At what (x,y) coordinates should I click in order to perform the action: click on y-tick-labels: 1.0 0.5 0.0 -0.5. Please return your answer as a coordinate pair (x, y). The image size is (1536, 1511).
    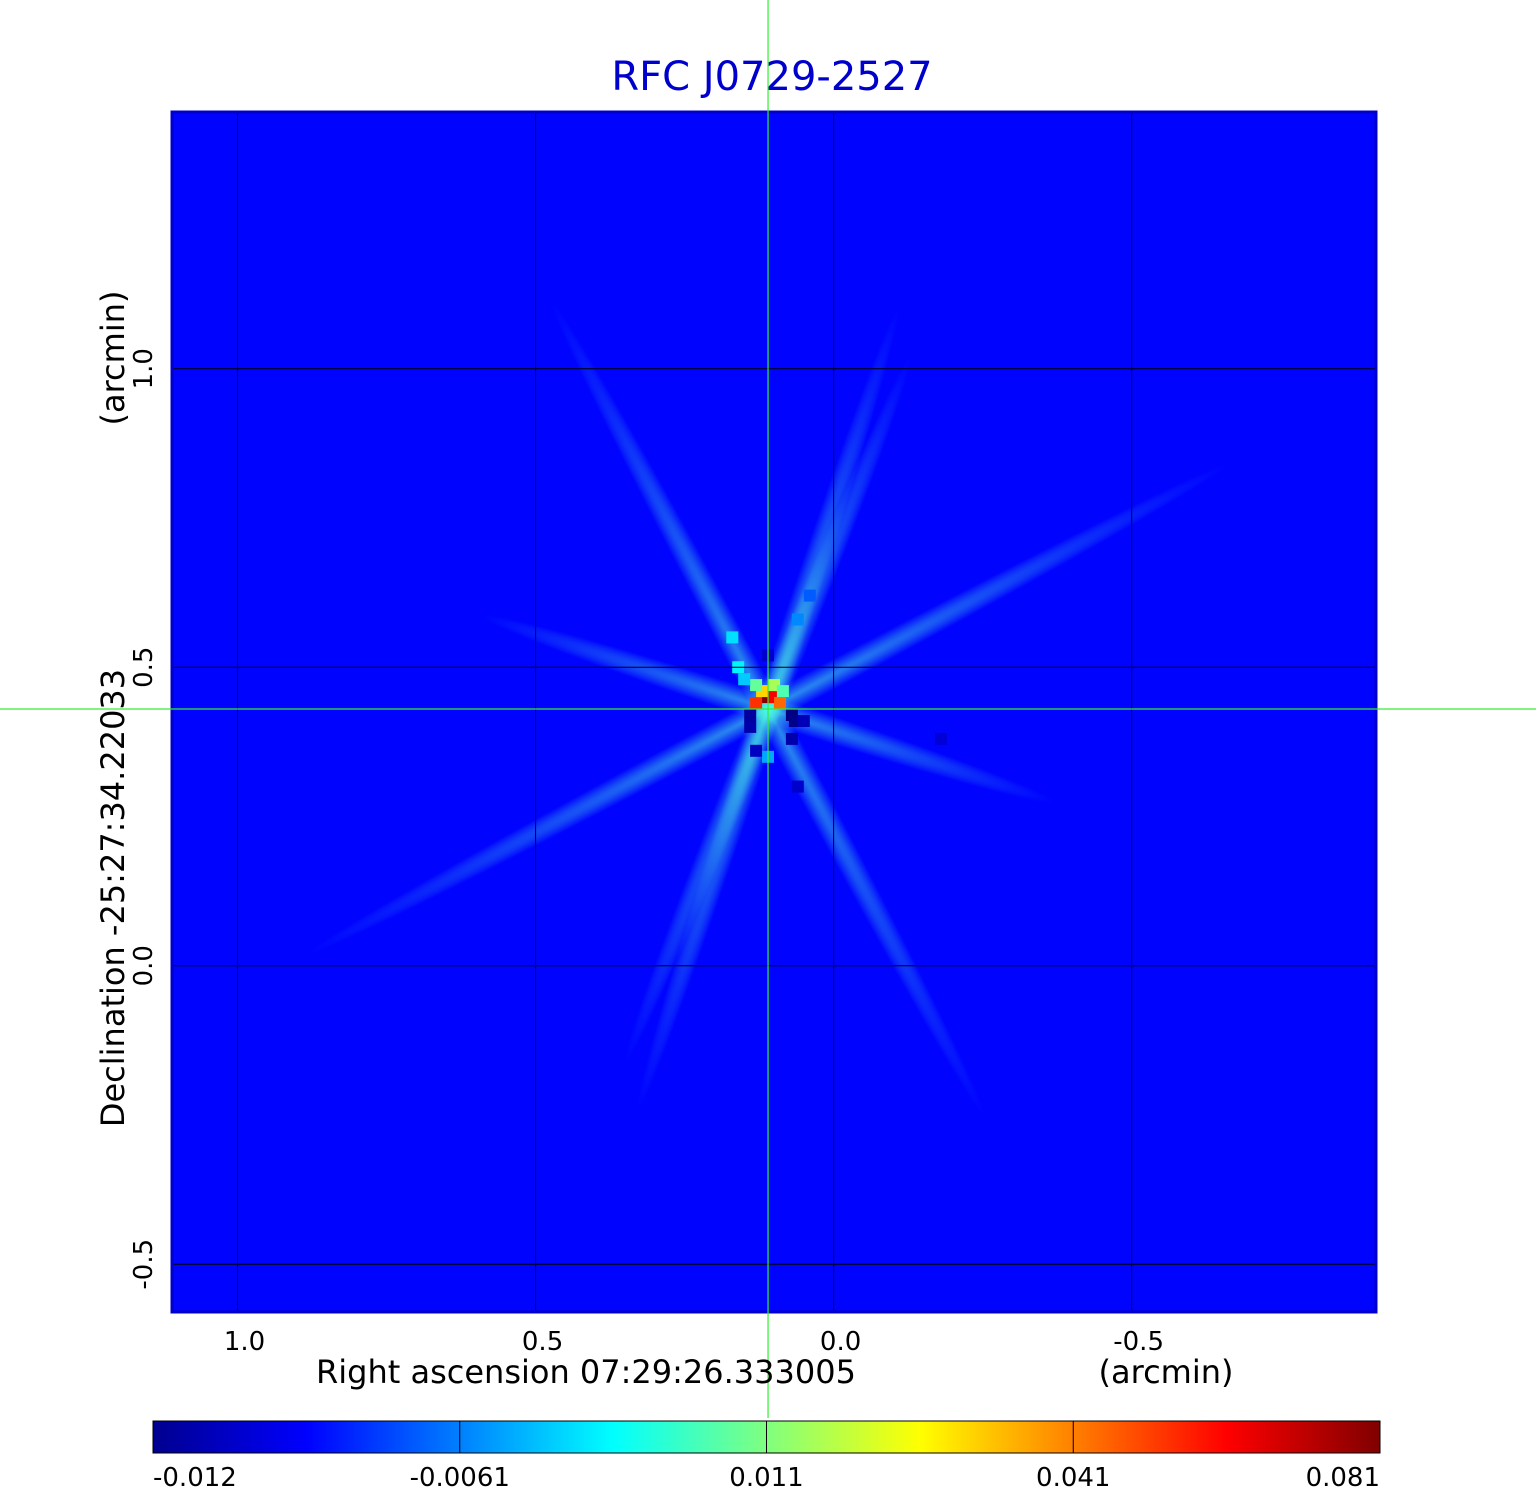
    Looking at the image, I should click on (144, 819).